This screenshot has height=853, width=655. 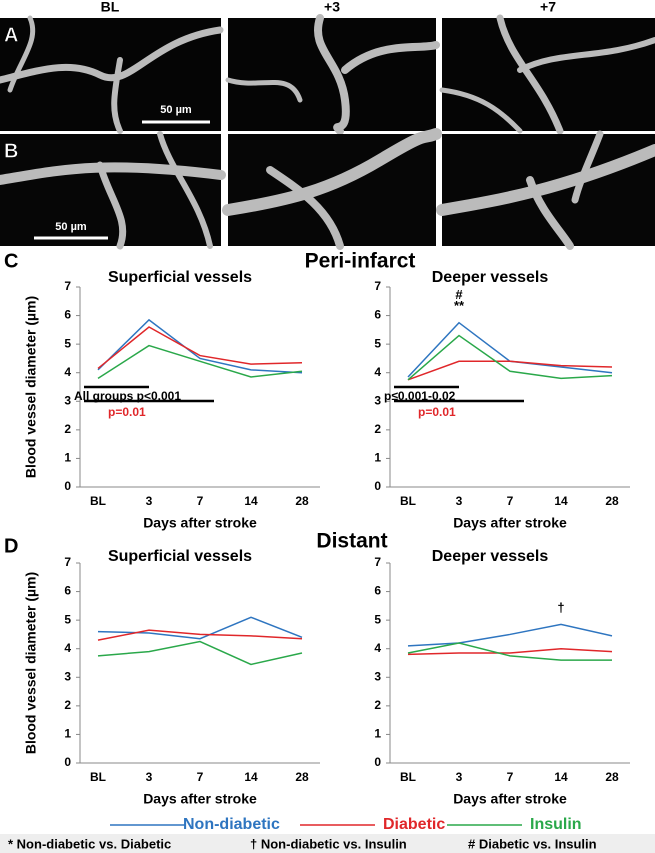 What do you see at coordinates (414, 824) in the screenshot?
I see `legend-label: Diabetic` at bounding box center [414, 824].